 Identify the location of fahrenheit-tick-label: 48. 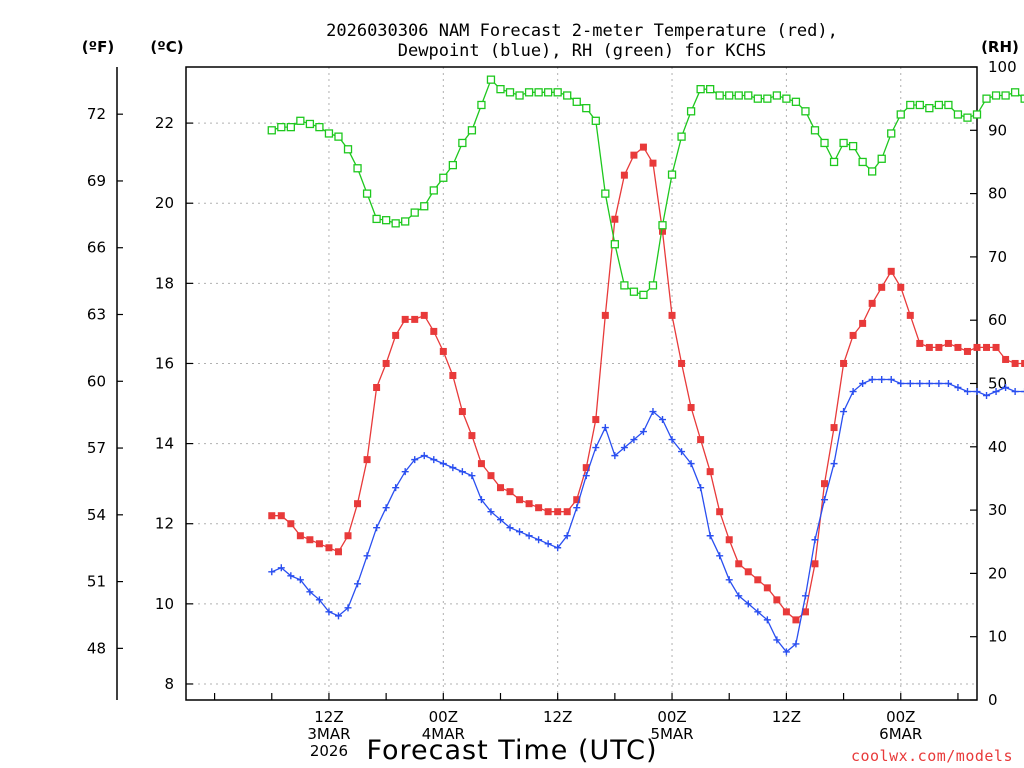
(96, 648).